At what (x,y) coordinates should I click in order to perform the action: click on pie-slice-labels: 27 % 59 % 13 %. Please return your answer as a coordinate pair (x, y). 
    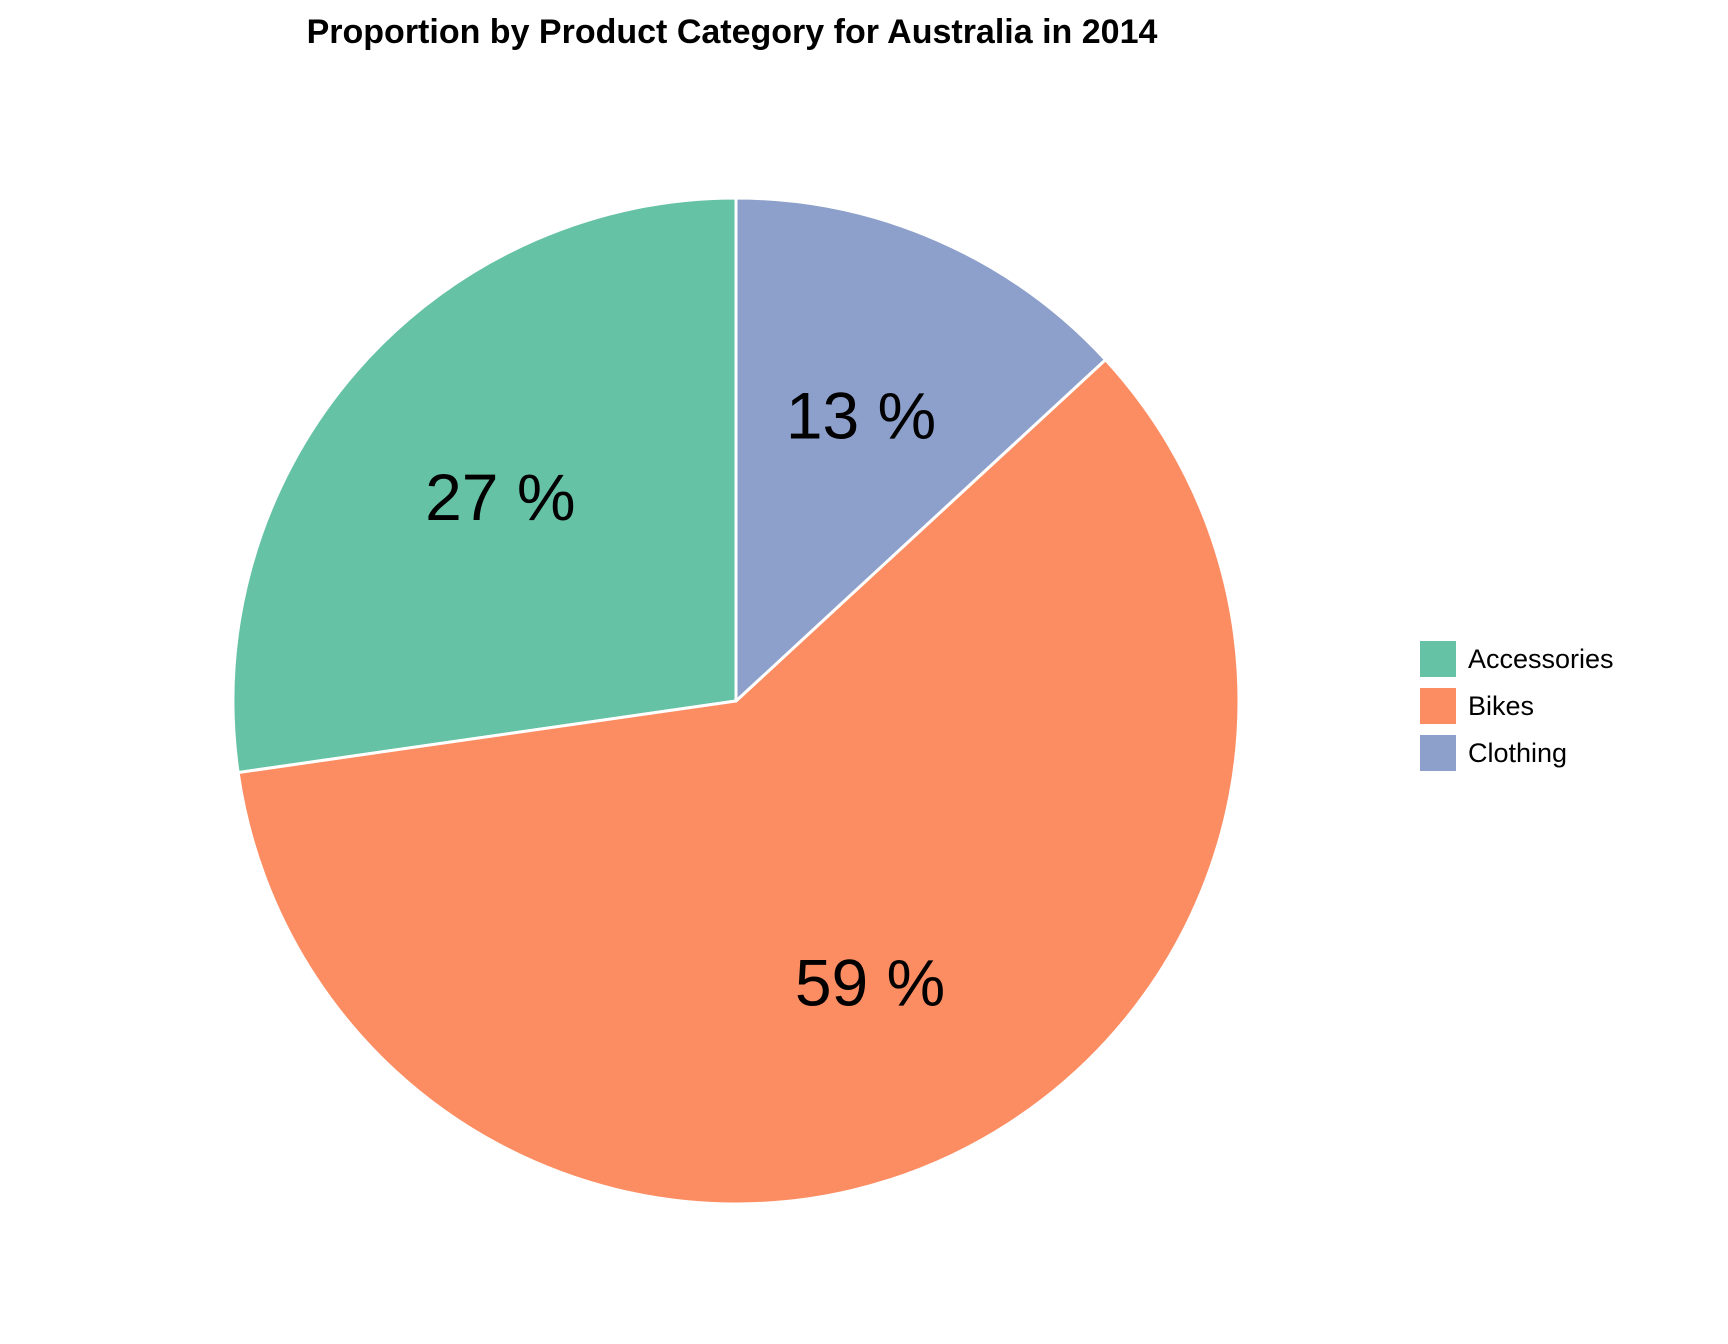
    Looking at the image, I should click on (685, 698).